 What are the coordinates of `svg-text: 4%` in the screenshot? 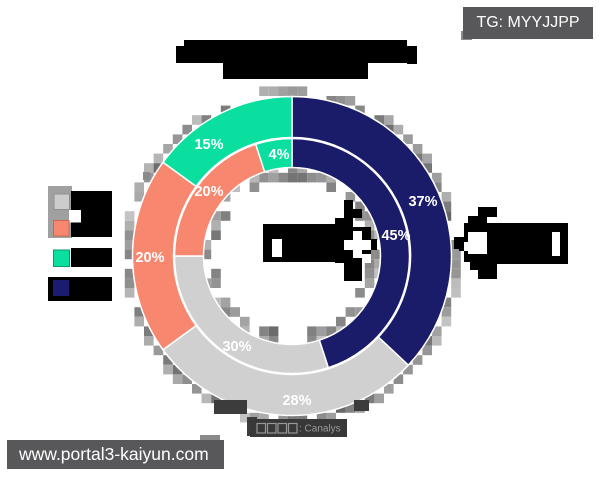 It's located at (279, 155).